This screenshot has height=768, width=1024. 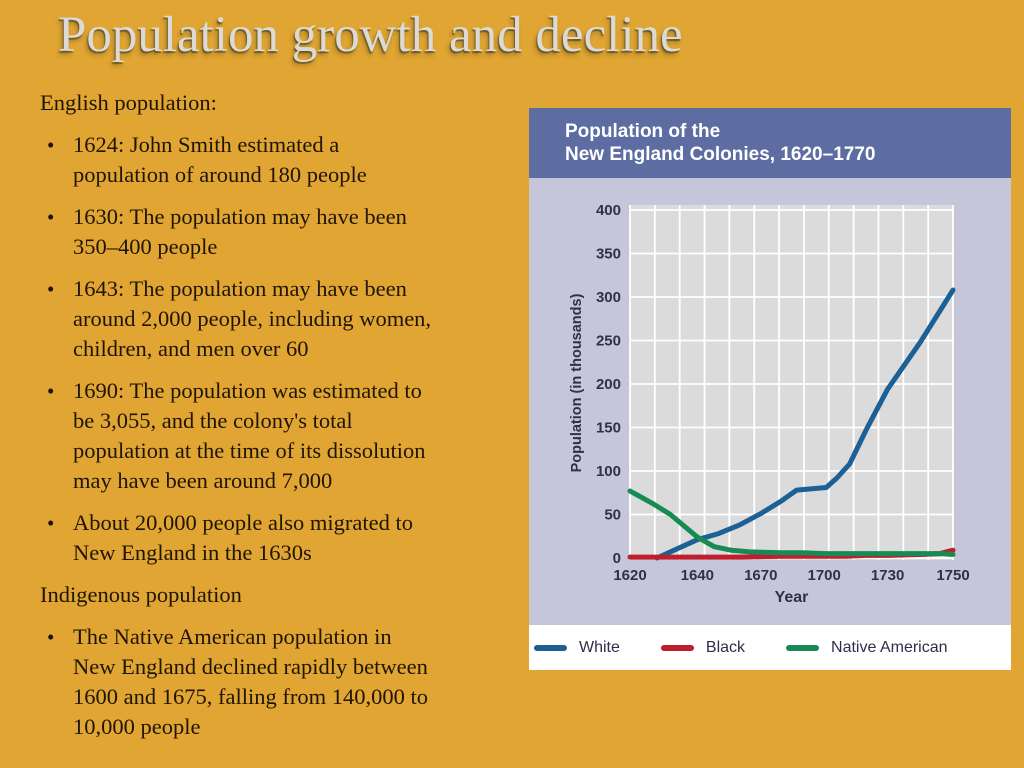 What do you see at coordinates (608, 384) in the screenshot?
I see `y-axis-tick-label: 200` at bounding box center [608, 384].